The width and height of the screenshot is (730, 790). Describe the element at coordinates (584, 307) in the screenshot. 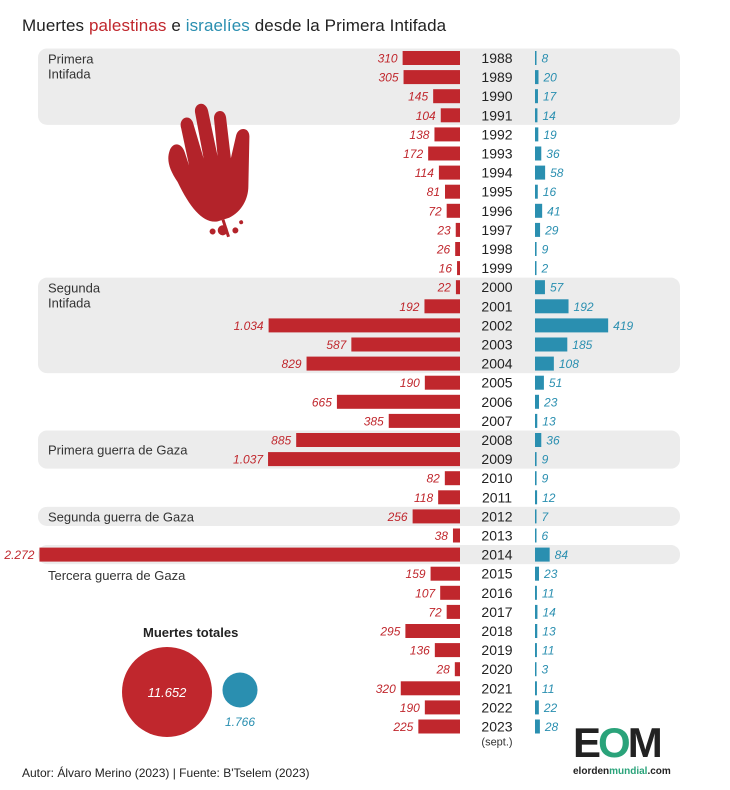

I see `israeli-value-label: 192` at that location.